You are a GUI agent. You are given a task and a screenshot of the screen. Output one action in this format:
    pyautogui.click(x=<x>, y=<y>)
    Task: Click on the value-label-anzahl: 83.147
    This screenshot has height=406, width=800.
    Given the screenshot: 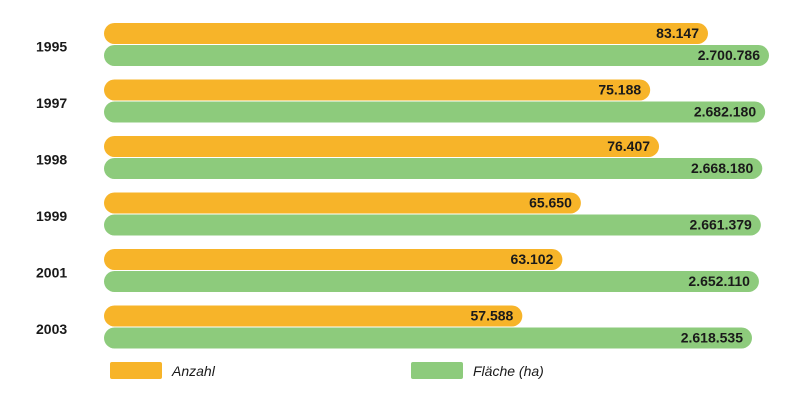 What is the action you would take?
    pyautogui.click(x=677, y=33)
    